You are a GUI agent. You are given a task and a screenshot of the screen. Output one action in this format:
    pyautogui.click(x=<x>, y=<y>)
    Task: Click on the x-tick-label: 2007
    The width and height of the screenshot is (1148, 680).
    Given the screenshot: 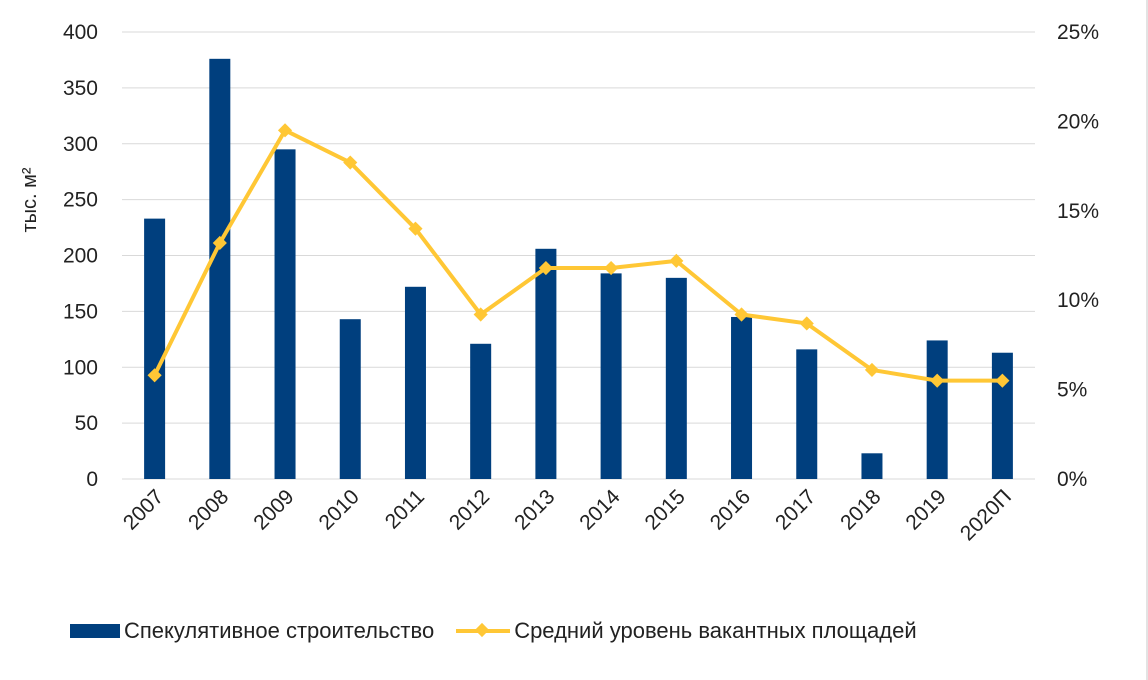 What is the action you would take?
    pyautogui.click(x=143, y=509)
    